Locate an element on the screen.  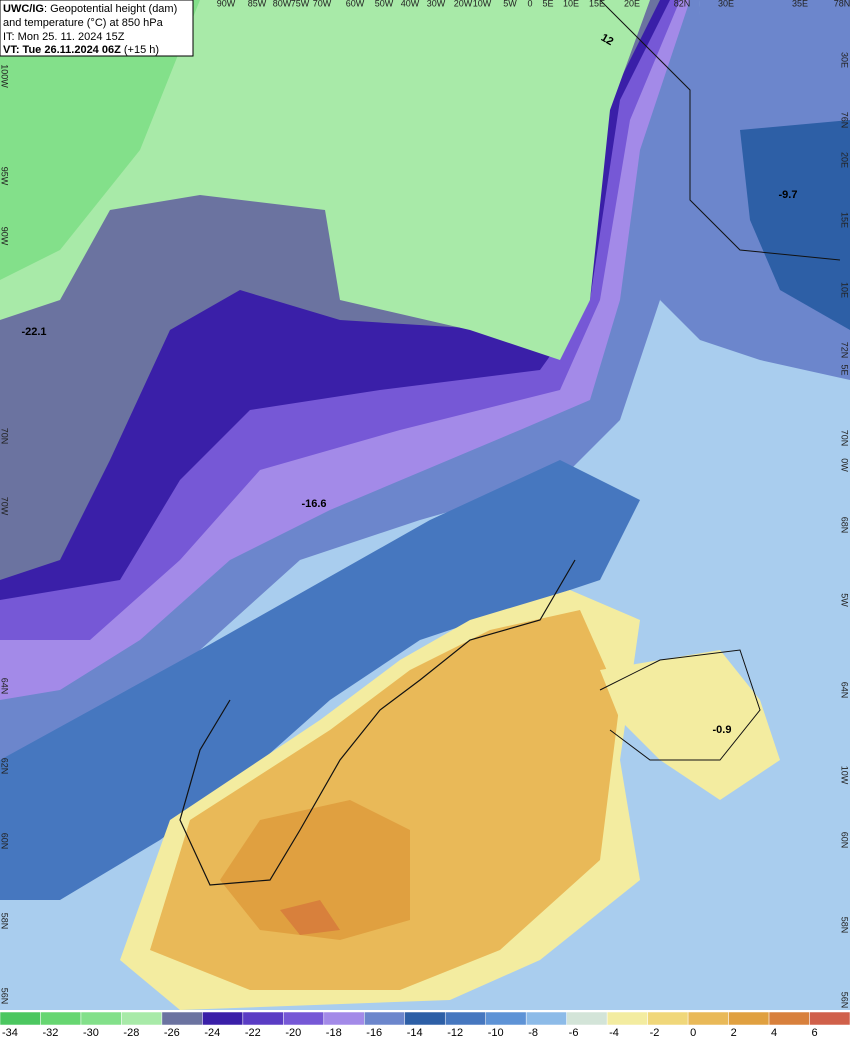
edge-label: 68N is located at coordinates (845, 525).